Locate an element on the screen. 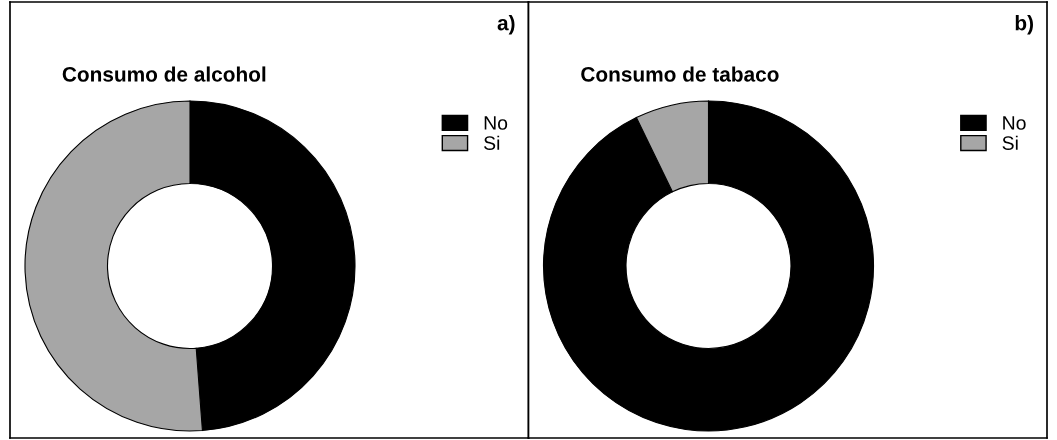 Image resolution: width=1057 pixels, height=440 pixels. chart-title: Consumo de alcohol is located at coordinates (164, 74).